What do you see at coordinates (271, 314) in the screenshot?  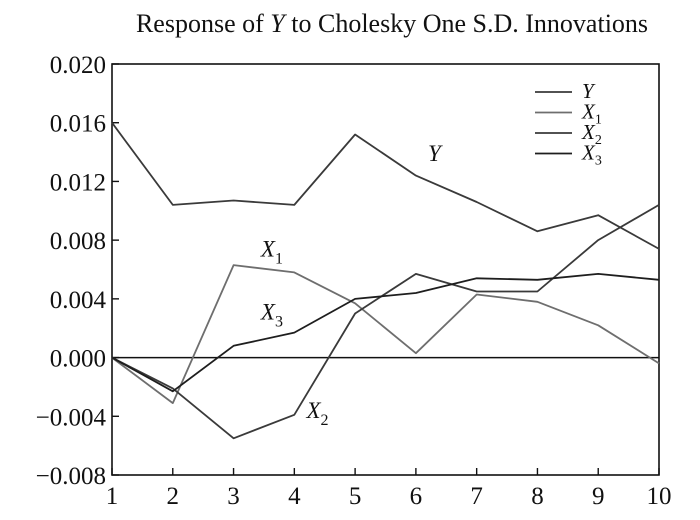 I see `series-annotation-x3: X3` at bounding box center [271, 314].